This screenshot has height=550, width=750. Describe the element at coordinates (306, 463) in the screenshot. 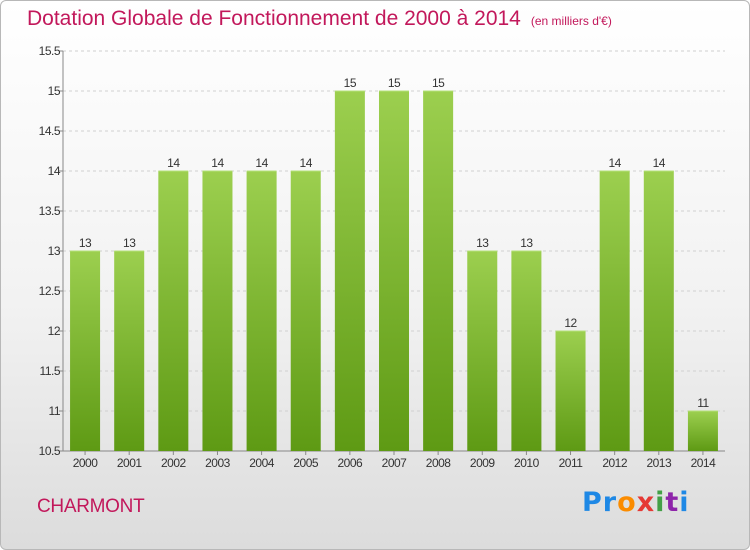

I see `x-tick-label: 2005` at that location.